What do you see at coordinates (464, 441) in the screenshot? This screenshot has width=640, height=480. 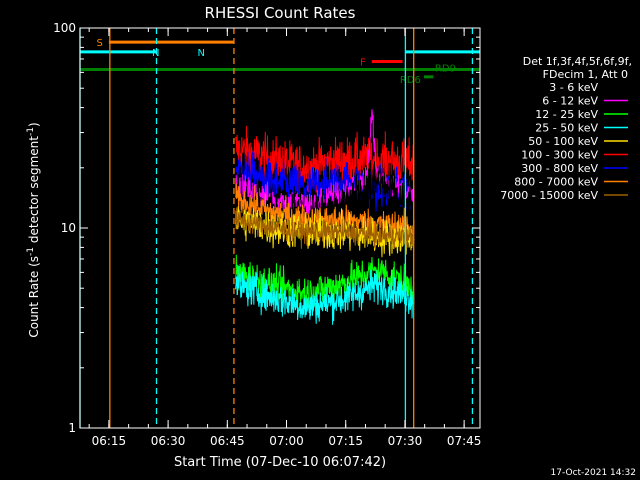 I see `x-tick-label-6: 07:45` at bounding box center [464, 441].